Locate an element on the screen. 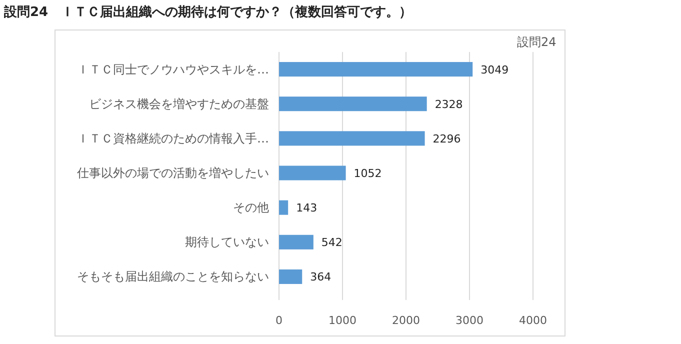 The width and height of the screenshot is (681, 344). data-label: 2328 is located at coordinates (448, 104).